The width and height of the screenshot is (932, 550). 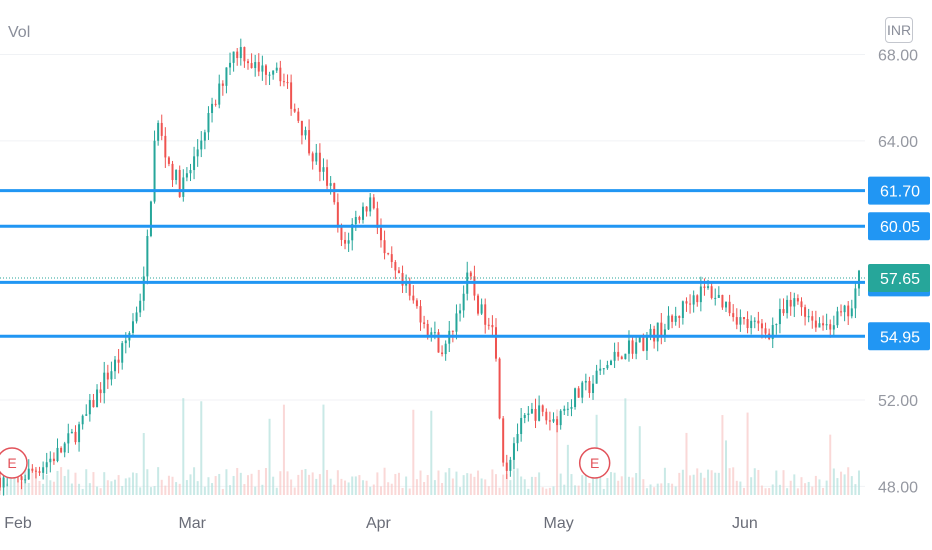 What do you see at coordinates (899, 226) in the screenshot?
I see `level-label-box` at bounding box center [899, 226].